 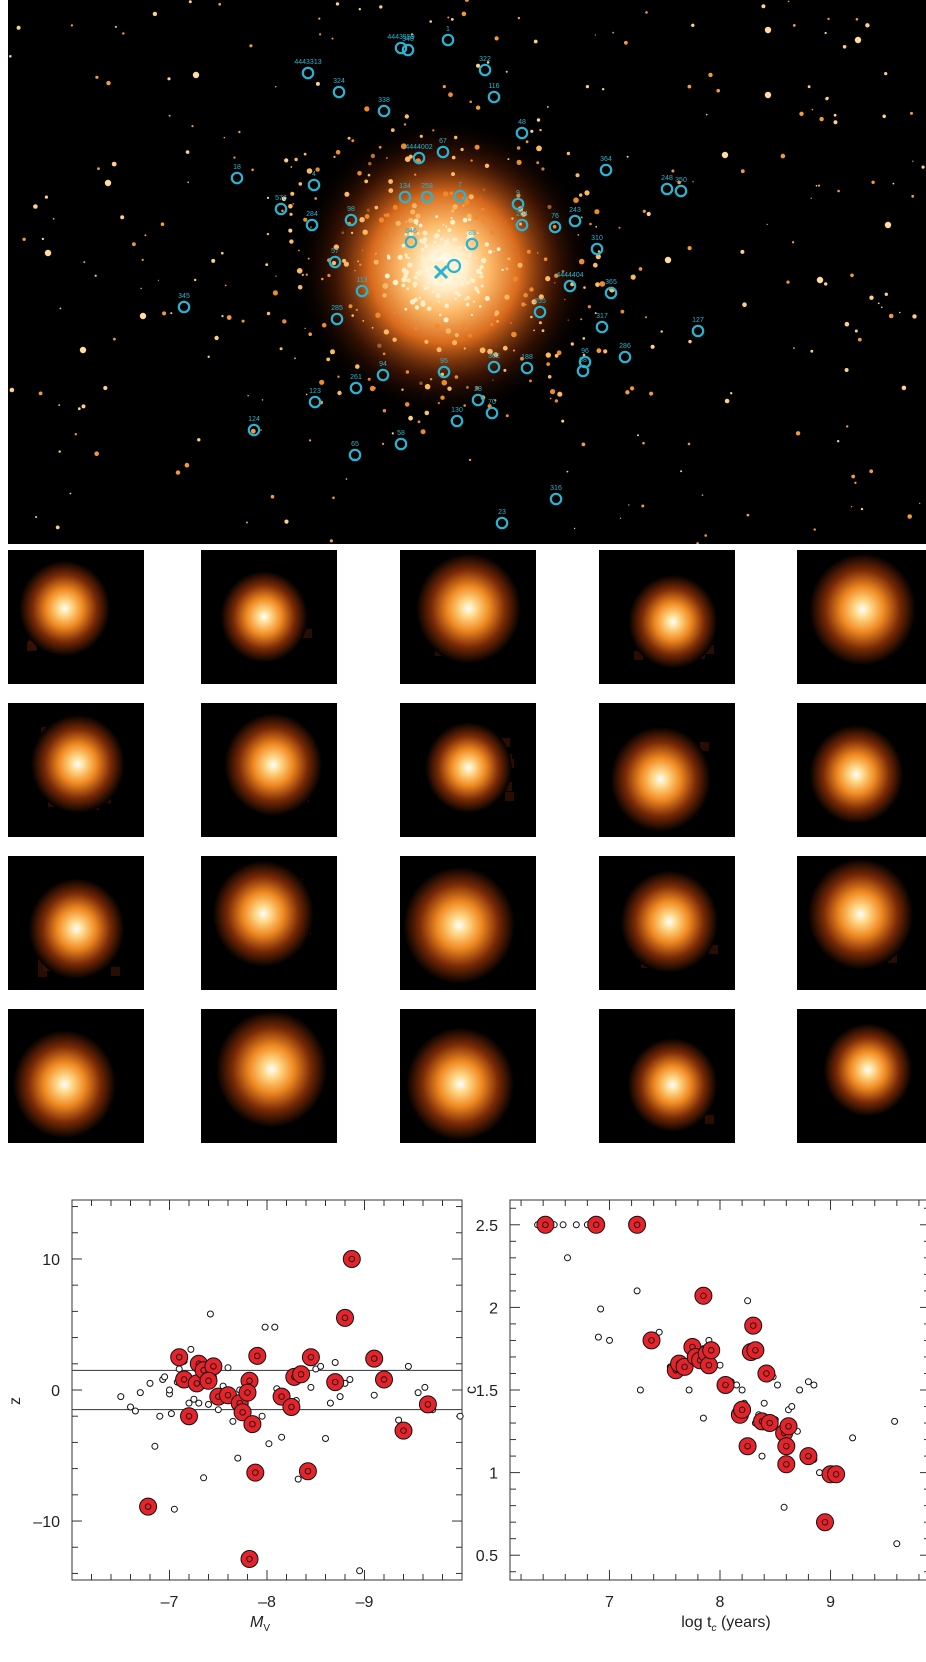 I want to click on marker-316: 316, so click(x=556, y=495).